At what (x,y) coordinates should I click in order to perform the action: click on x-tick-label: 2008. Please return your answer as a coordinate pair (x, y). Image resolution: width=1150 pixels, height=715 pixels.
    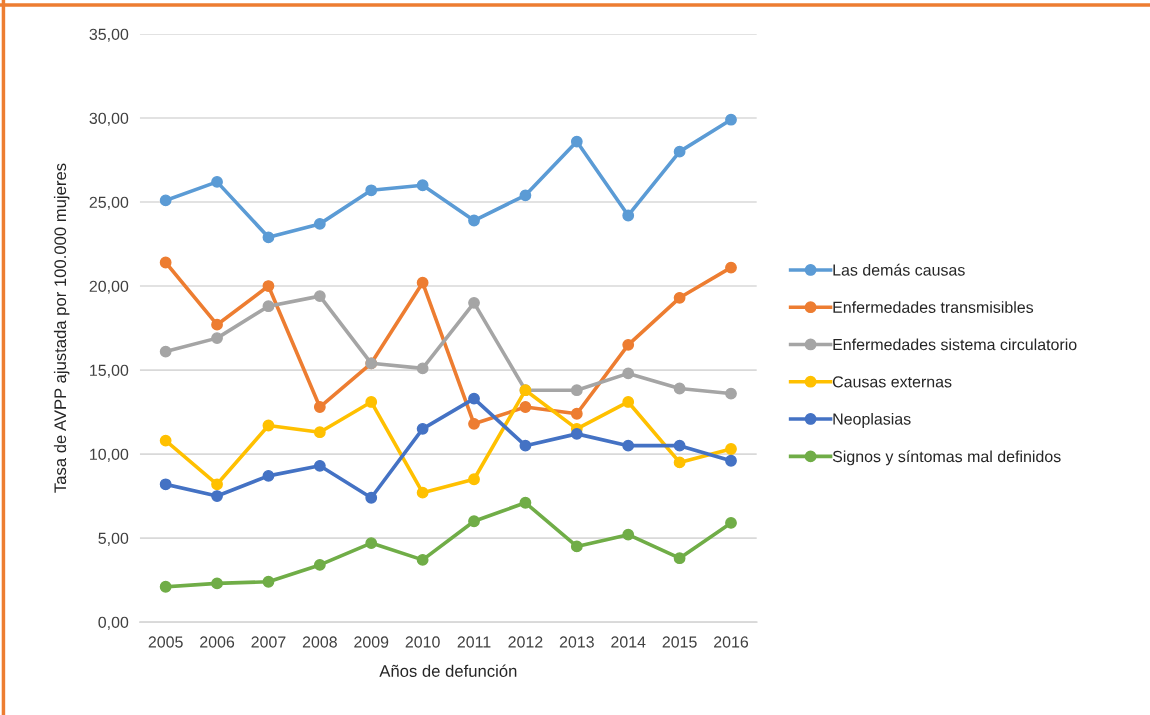
    Looking at the image, I should click on (319, 642).